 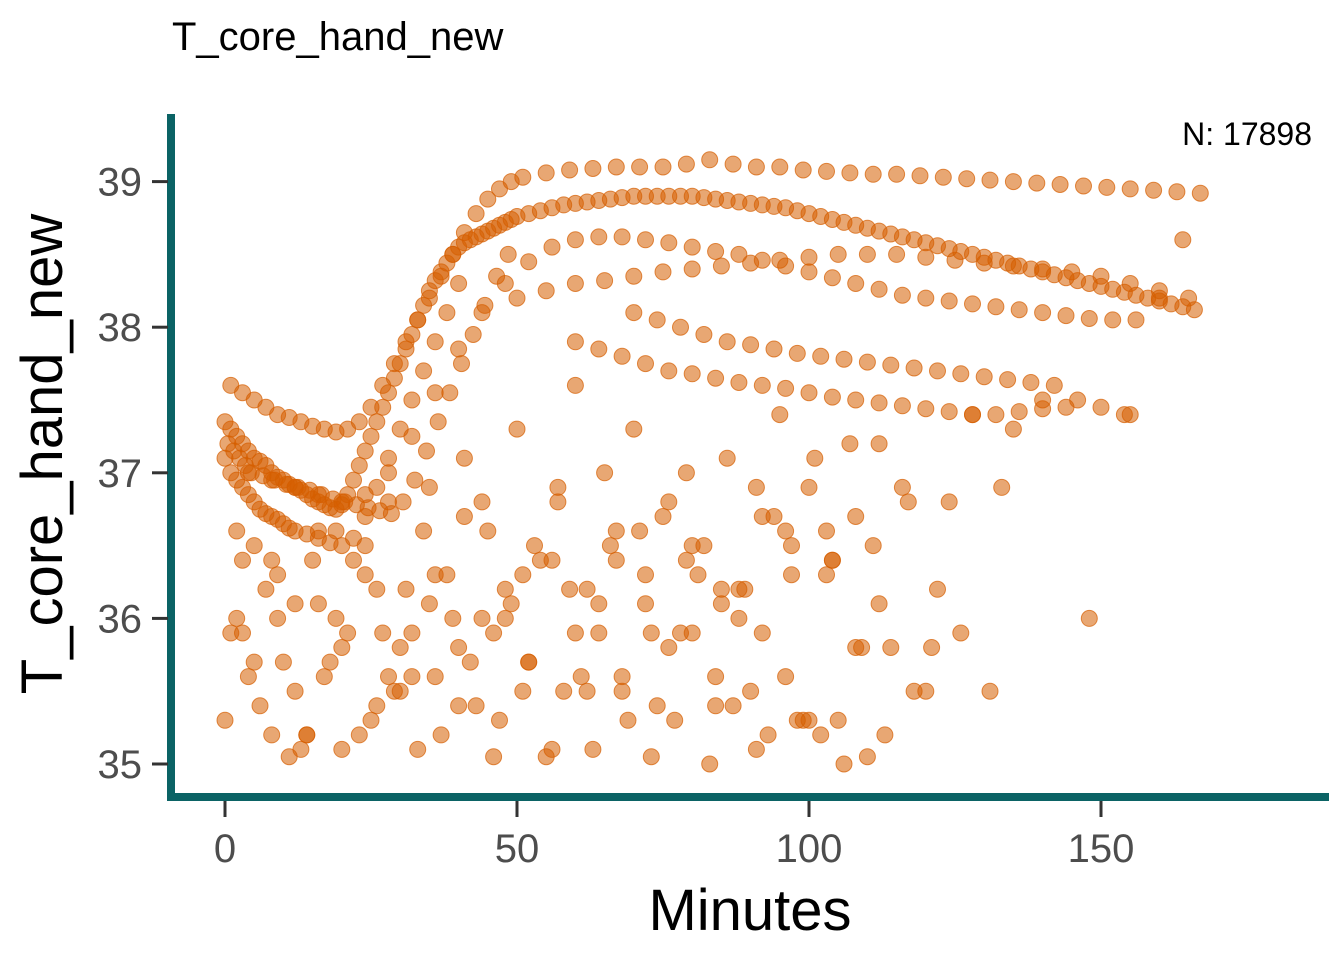 I want to click on y-axis-ticks: 35 36 37 38 39, so click(x=133, y=474).